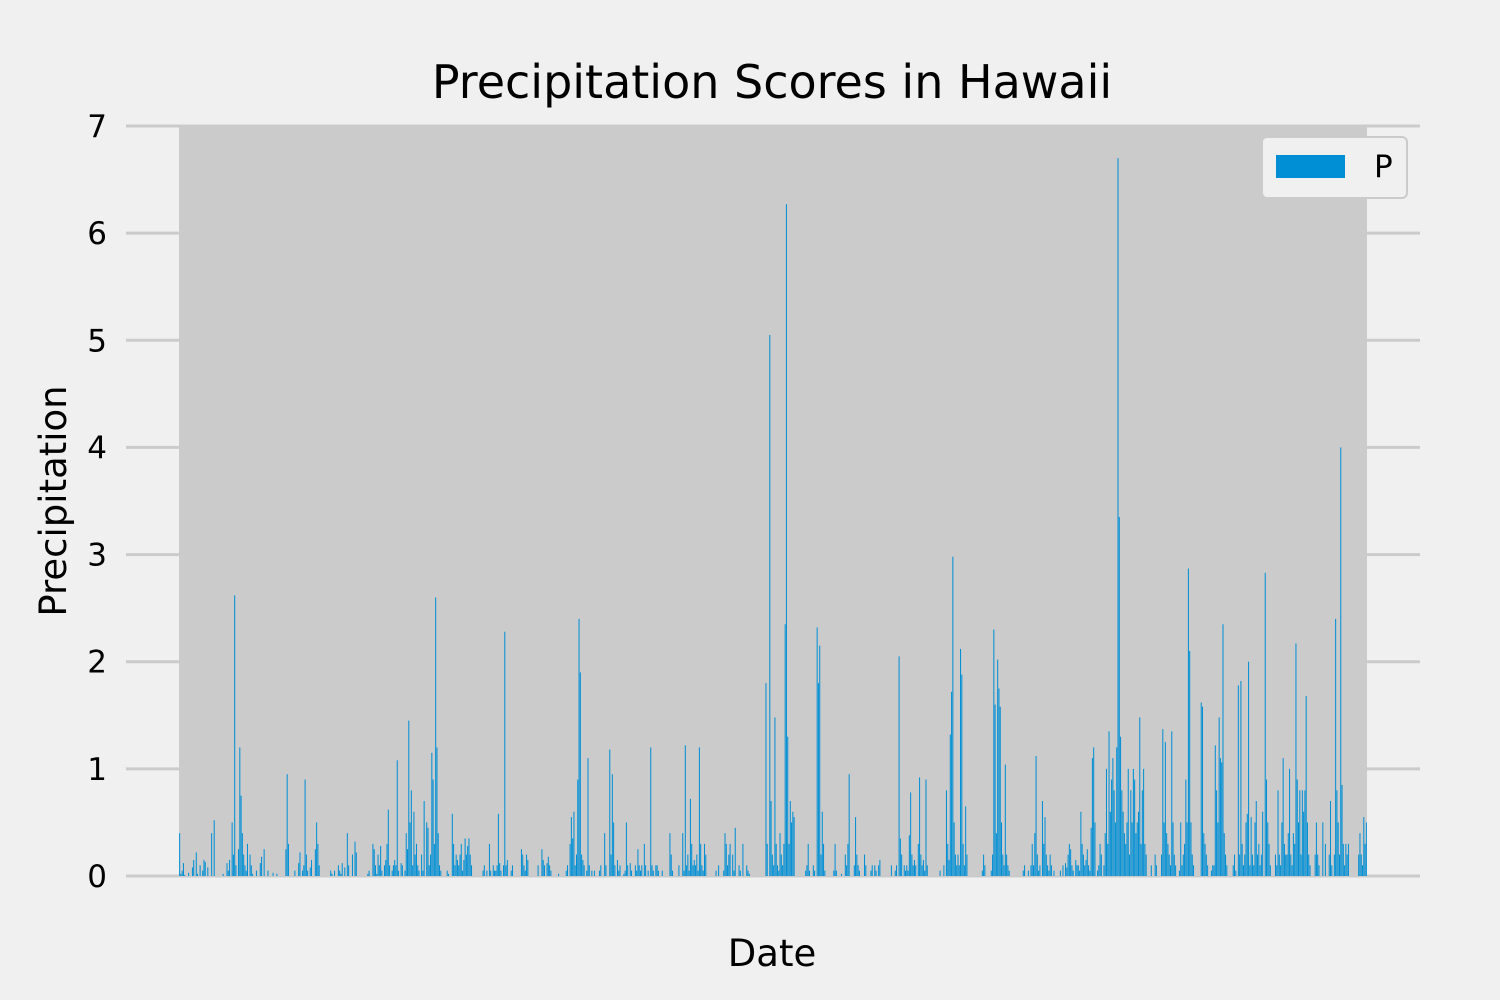  Describe the element at coordinates (1334, 167) in the screenshot. I see `legend: P` at that location.